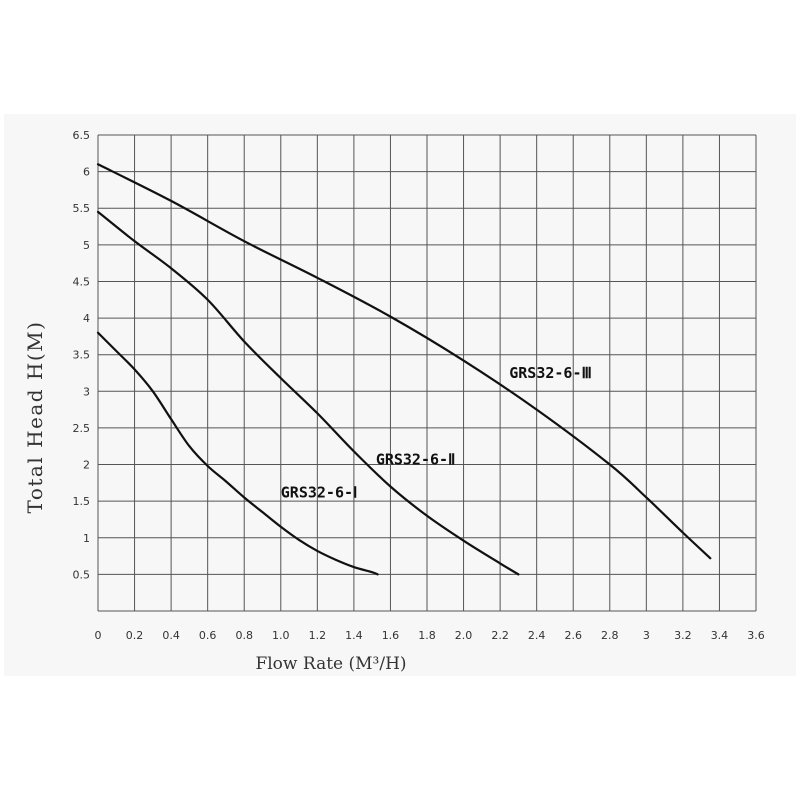 This screenshot has height=800, width=800. I want to click on y-tick-label: 2, so click(86, 465).